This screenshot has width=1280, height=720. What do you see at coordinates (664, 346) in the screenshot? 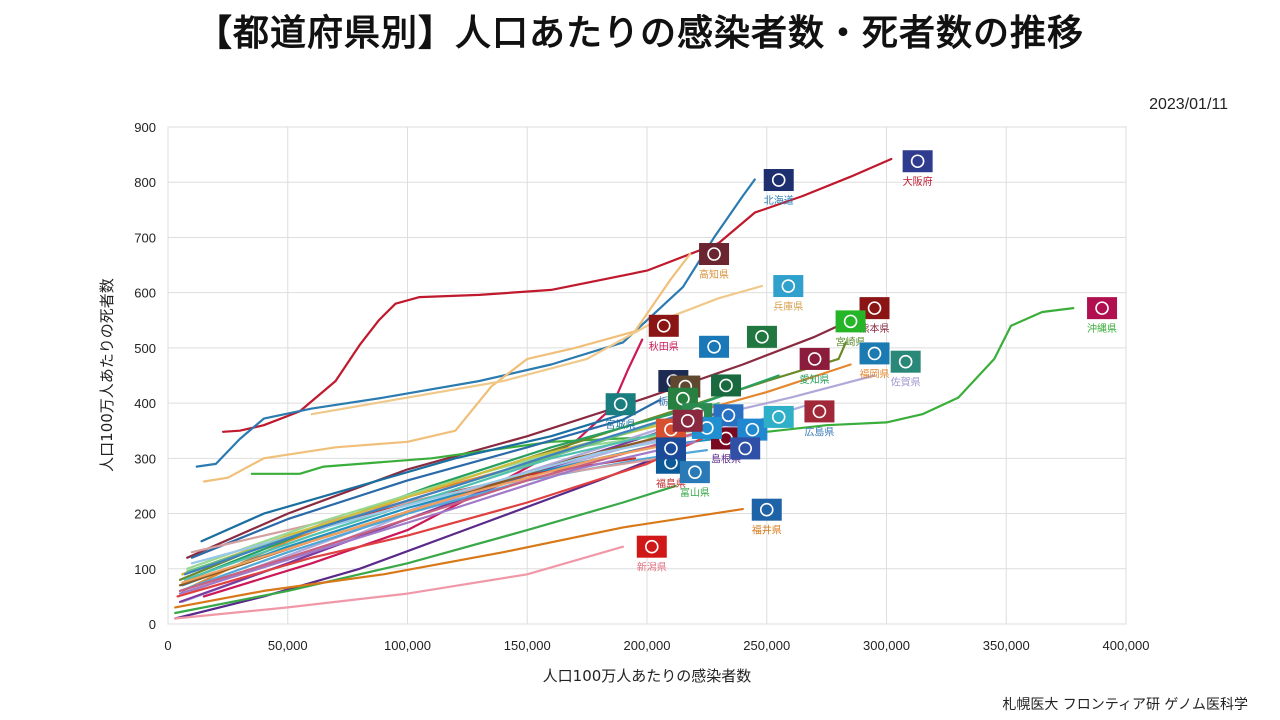
I see `prefecture-label: 秋田県` at bounding box center [664, 346].